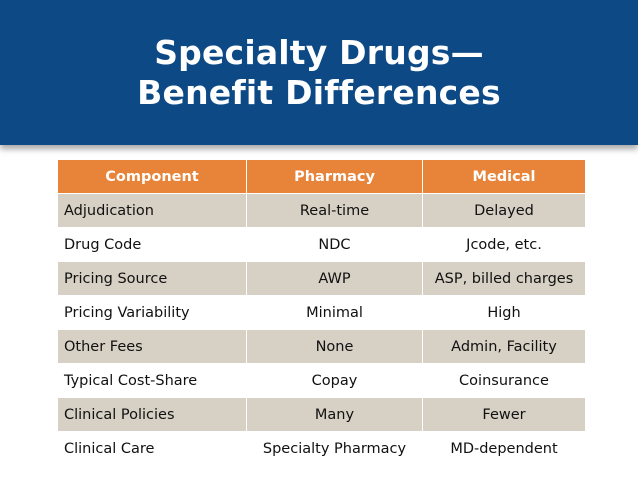 The width and height of the screenshot is (638, 479). I want to click on column-header-component: Component, so click(152, 176).